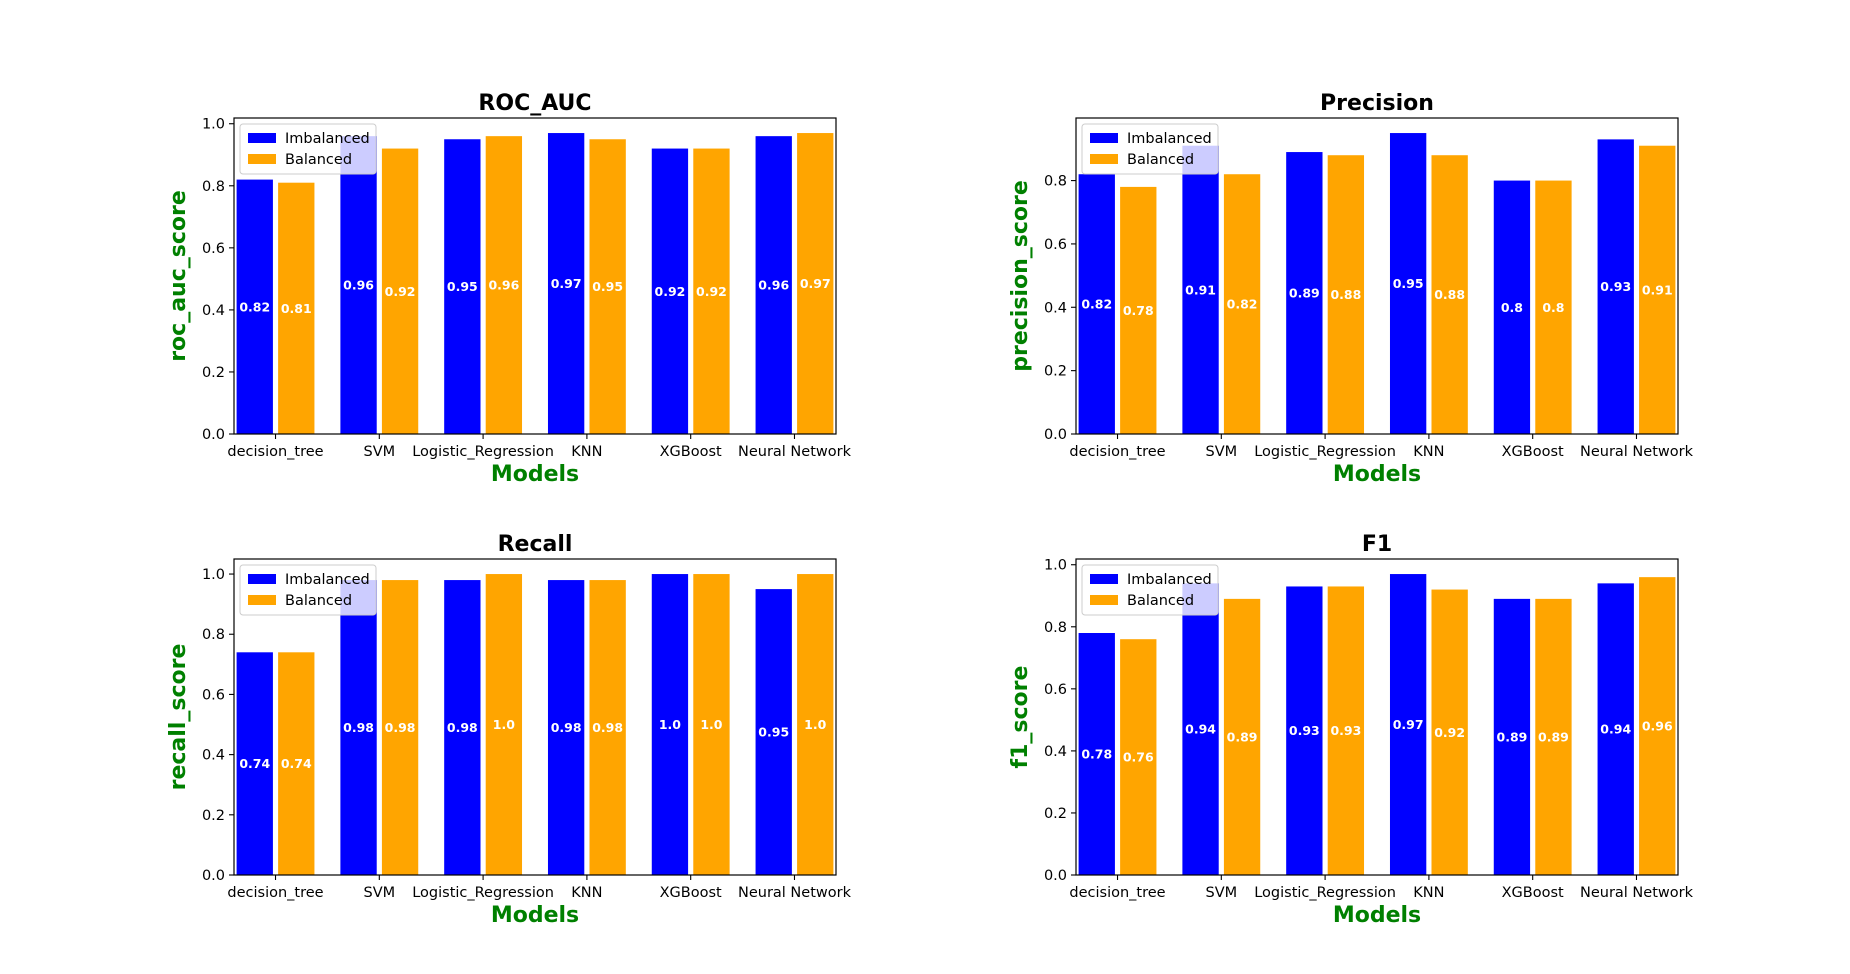 This screenshot has height=974, width=1850. I want to click on bar-value-label: 0.76, so click(1138, 757).